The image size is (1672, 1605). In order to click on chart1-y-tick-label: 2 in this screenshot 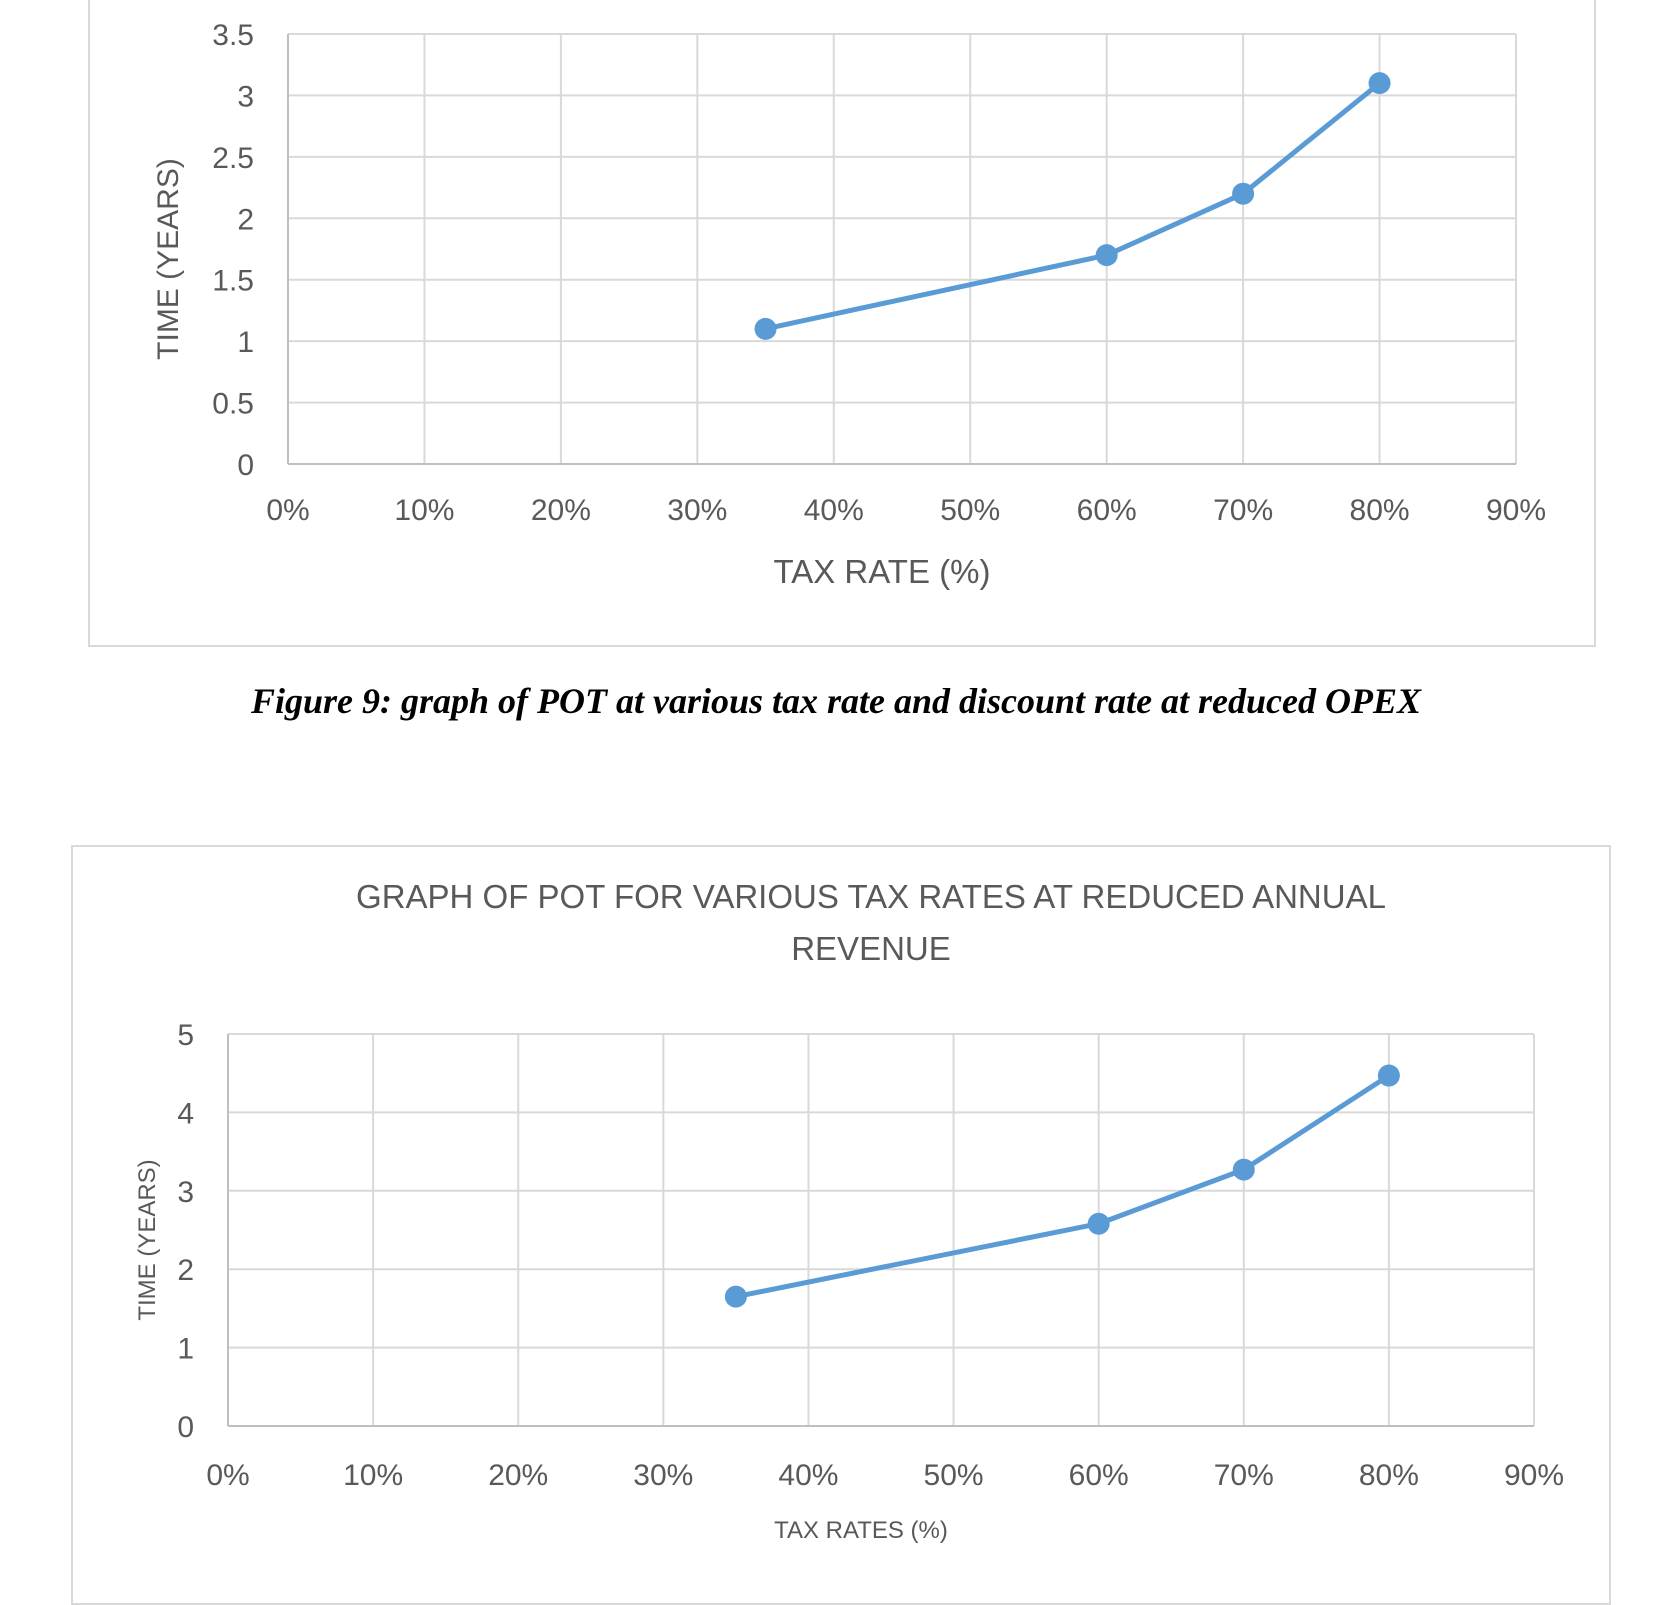, I will do `click(245, 219)`.